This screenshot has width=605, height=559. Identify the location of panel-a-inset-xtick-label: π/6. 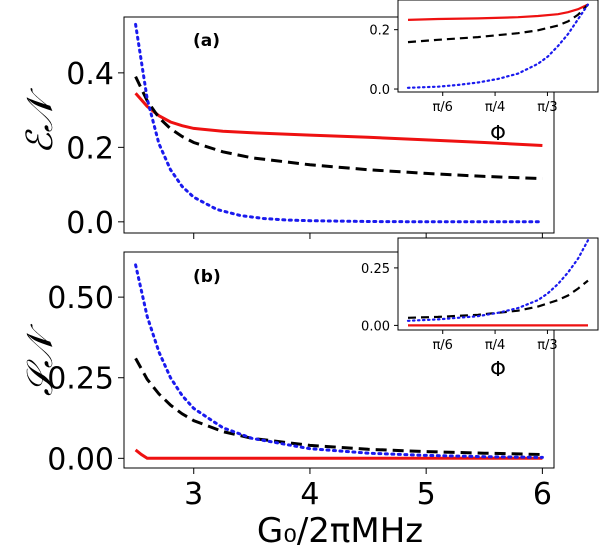
(442, 107).